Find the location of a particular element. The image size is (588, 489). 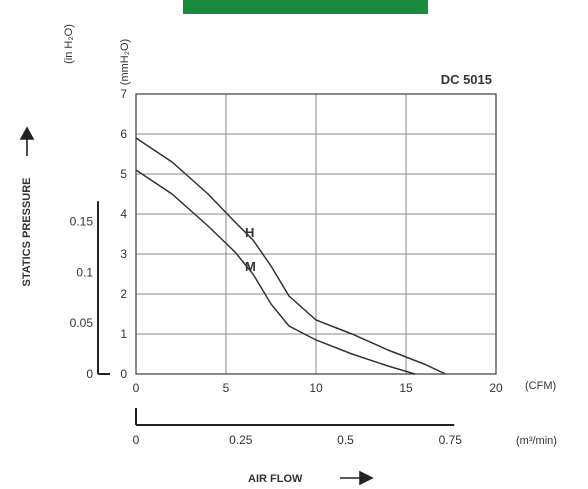

header-bar is located at coordinates (305, 7).